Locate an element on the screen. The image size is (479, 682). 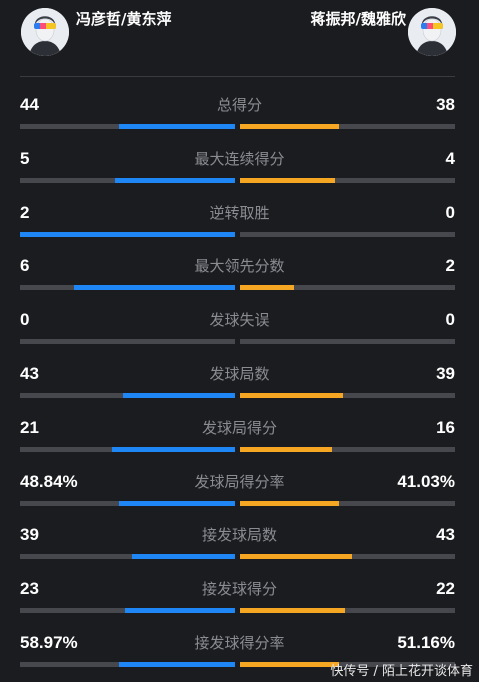
stat-row: 2 逆转取胜 0 is located at coordinates (239, 222).